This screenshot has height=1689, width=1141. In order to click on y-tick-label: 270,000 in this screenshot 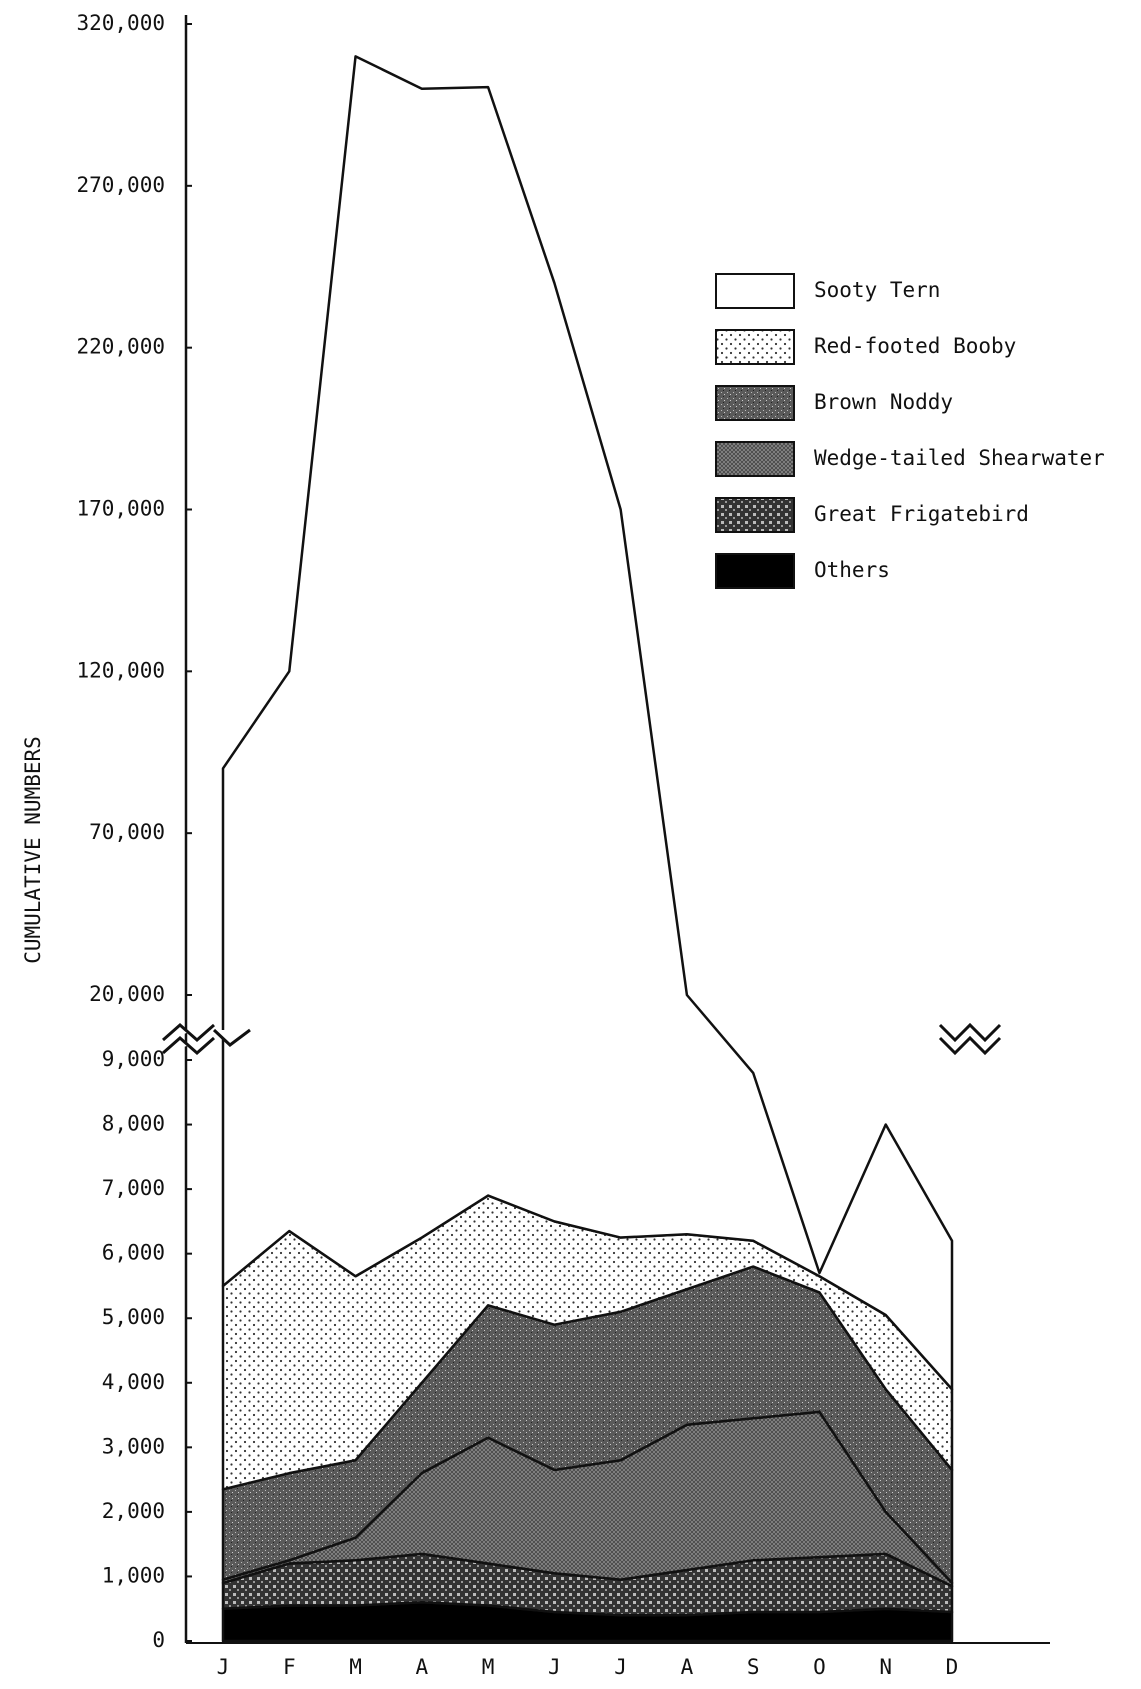, I will do `click(120, 185)`.